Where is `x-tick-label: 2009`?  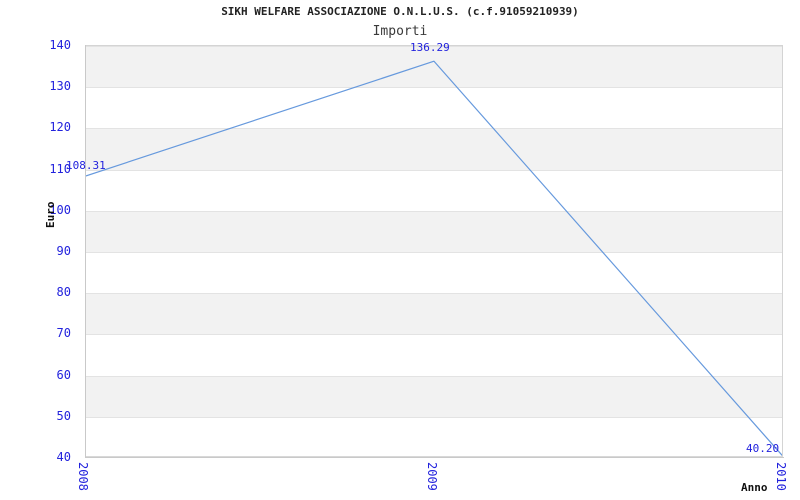 x-tick-label: 2009 is located at coordinates (432, 476).